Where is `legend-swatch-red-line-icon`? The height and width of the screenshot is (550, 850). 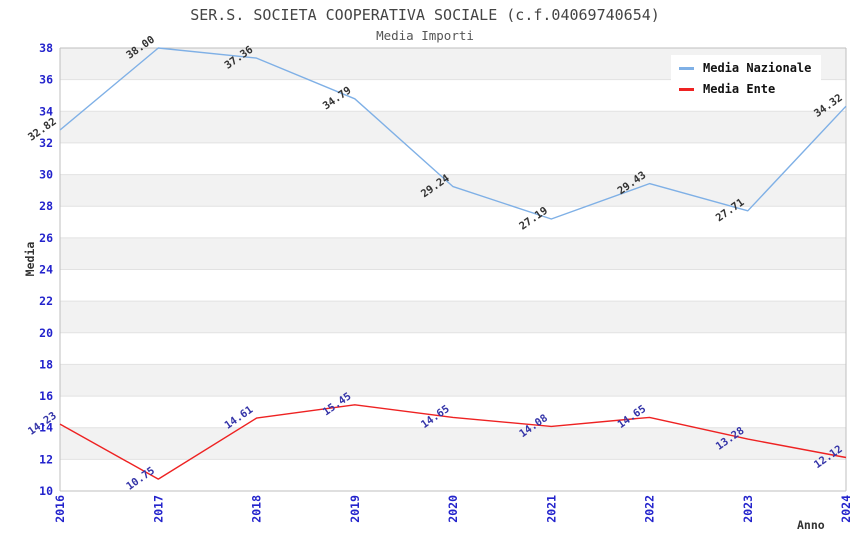
legend-swatch-red-line-icon is located at coordinates (686, 89).